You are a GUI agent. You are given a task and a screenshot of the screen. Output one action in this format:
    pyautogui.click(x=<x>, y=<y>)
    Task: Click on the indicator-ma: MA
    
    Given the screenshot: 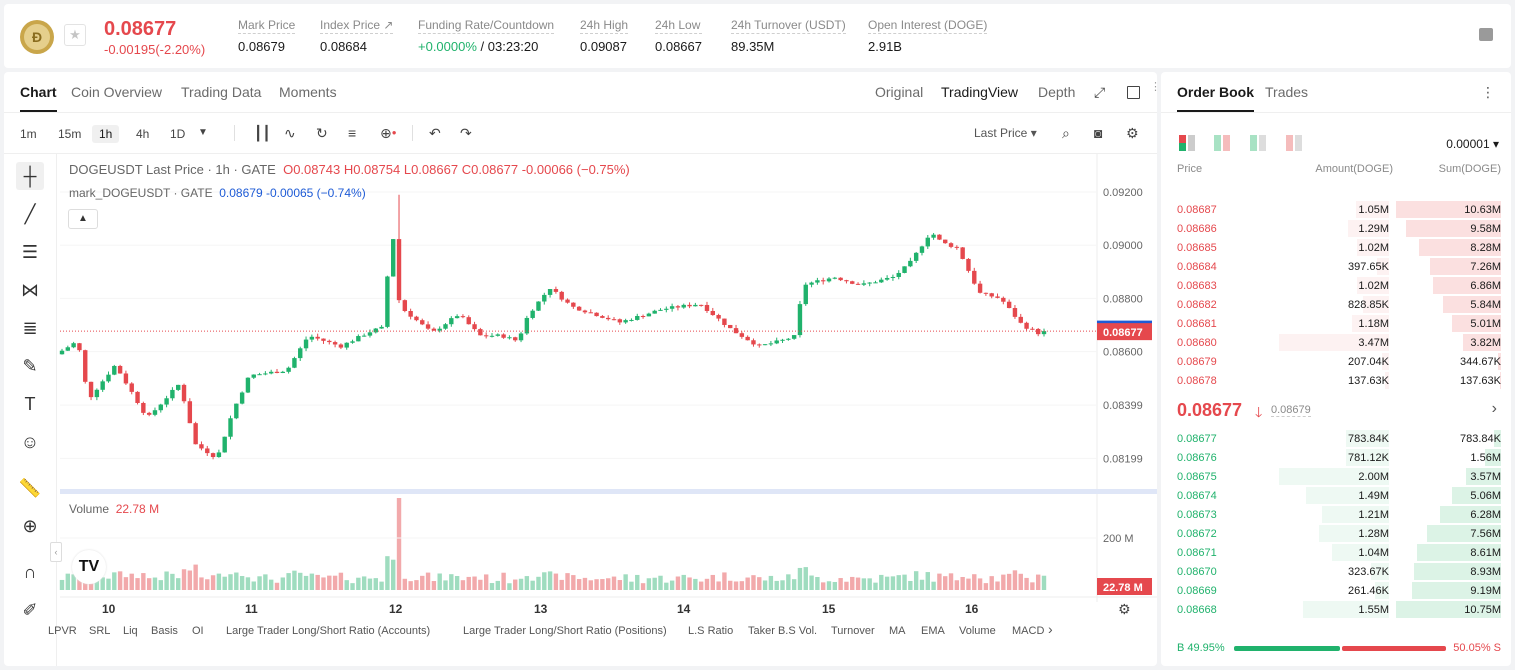 What is the action you would take?
    pyautogui.click(x=897, y=631)
    